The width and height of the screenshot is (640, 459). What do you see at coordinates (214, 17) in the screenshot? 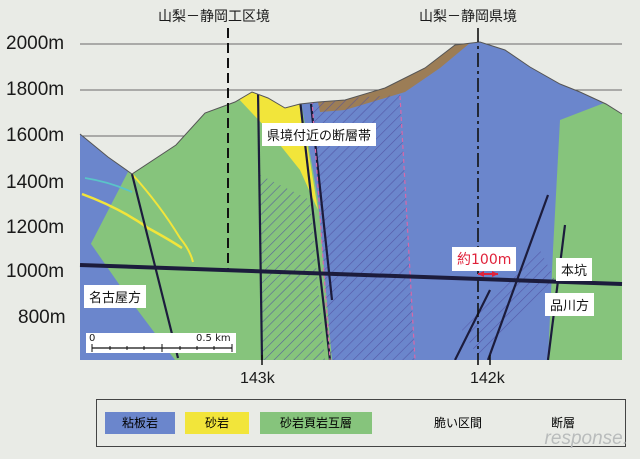
I see `ward-boundary-label: 山梨－静岡工区境` at bounding box center [214, 17].